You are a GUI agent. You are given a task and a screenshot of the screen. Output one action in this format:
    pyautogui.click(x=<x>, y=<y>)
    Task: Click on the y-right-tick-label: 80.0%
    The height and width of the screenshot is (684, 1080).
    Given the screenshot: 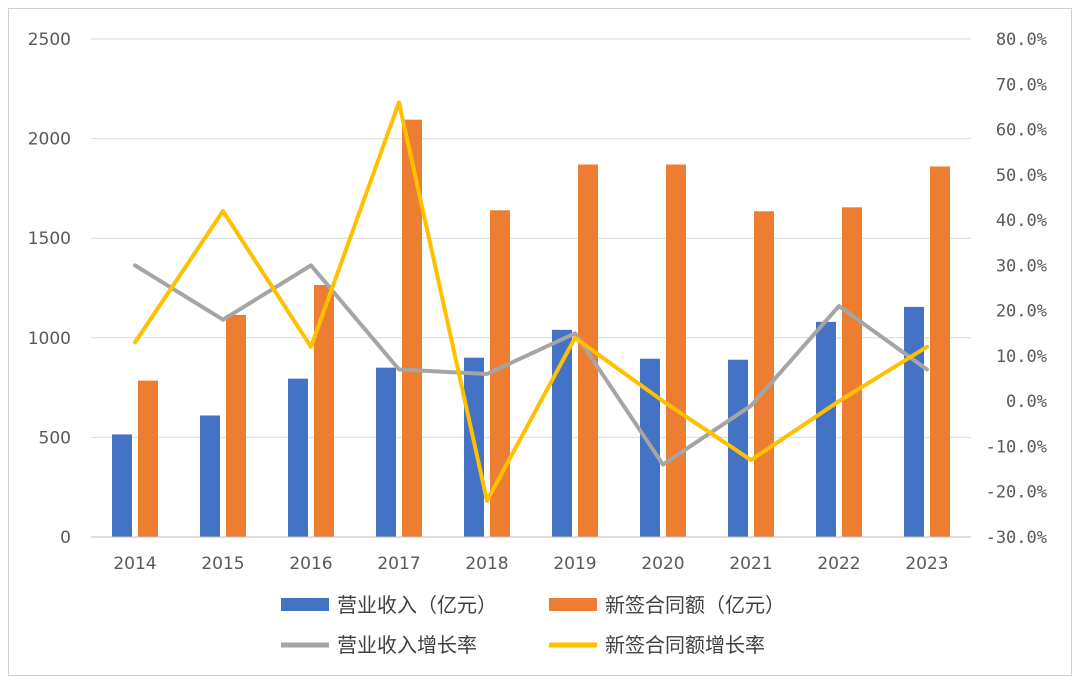 What is the action you would take?
    pyautogui.click(x=1021, y=40)
    